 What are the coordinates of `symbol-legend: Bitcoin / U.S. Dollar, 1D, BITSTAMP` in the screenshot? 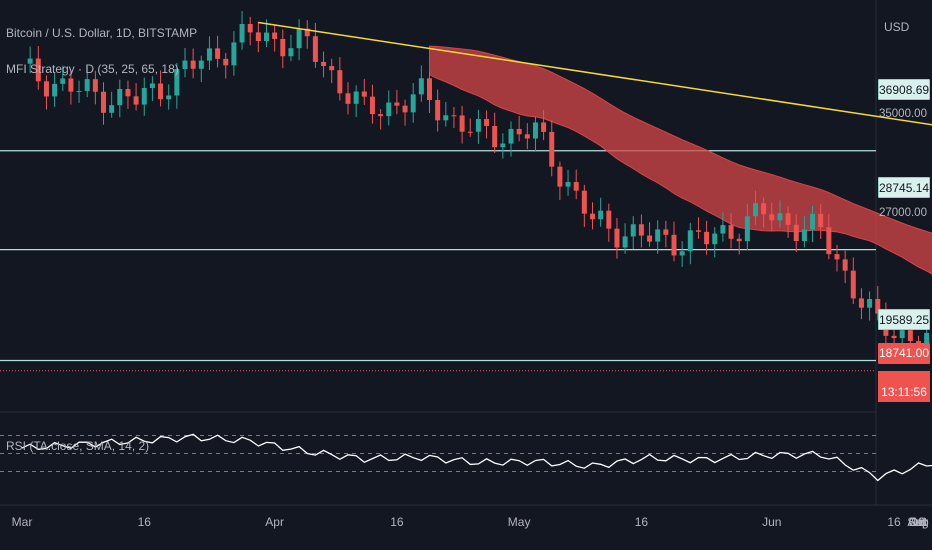 It's located at (102, 33).